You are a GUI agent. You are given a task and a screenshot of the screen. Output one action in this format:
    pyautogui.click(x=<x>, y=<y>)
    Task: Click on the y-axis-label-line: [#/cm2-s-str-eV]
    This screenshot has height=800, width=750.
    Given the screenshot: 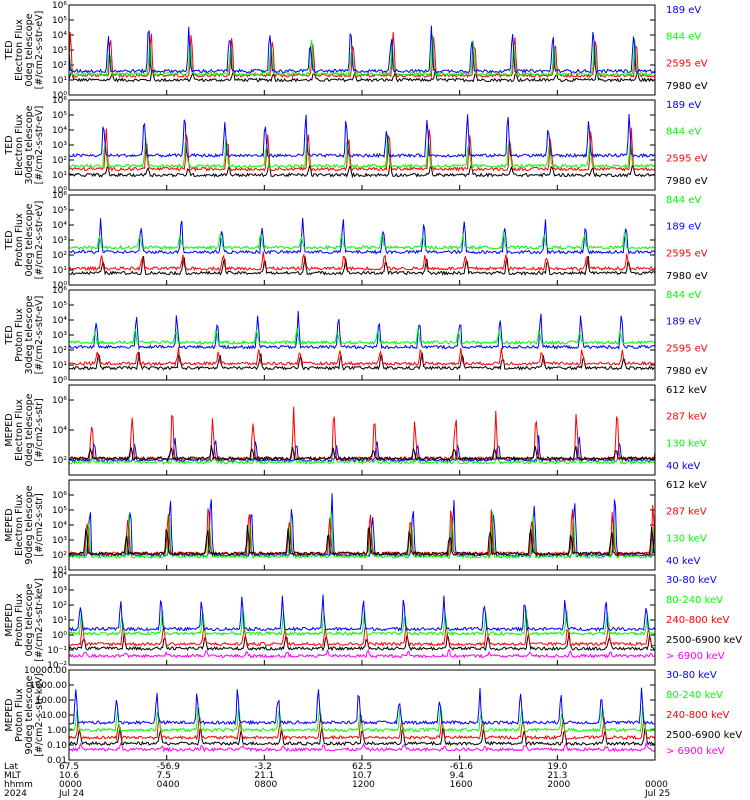 What is the action you would take?
    pyautogui.click(x=39, y=50)
    